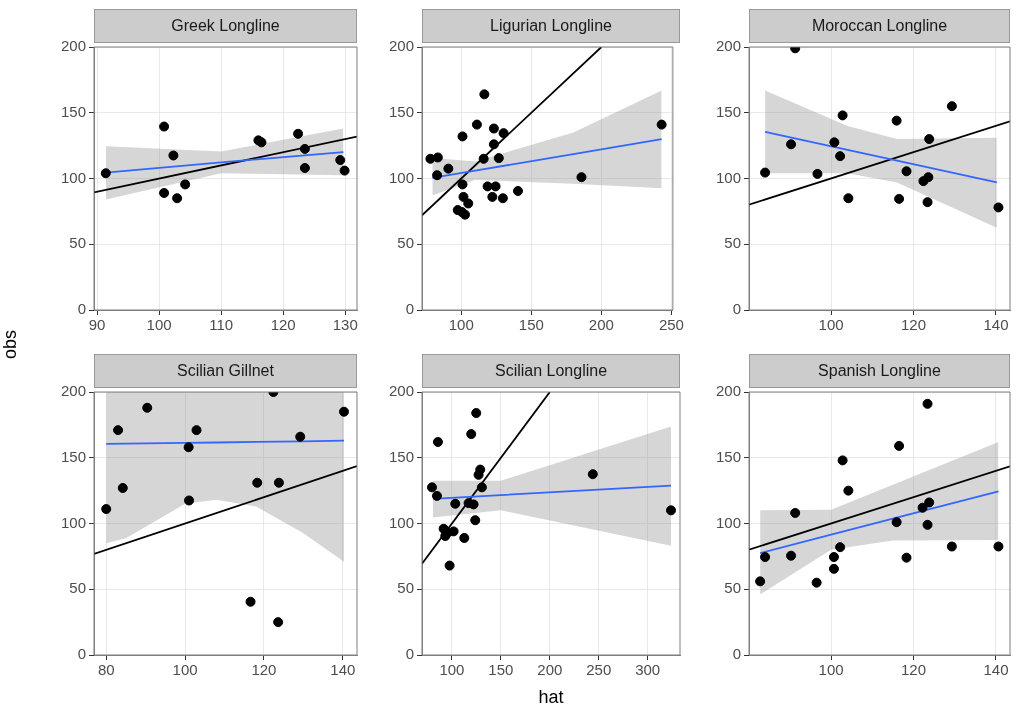 This screenshot has height=724, width=1017. Describe the element at coordinates (879, 371) in the screenshot. I see `chart-title: Spanish Longline` at that location.